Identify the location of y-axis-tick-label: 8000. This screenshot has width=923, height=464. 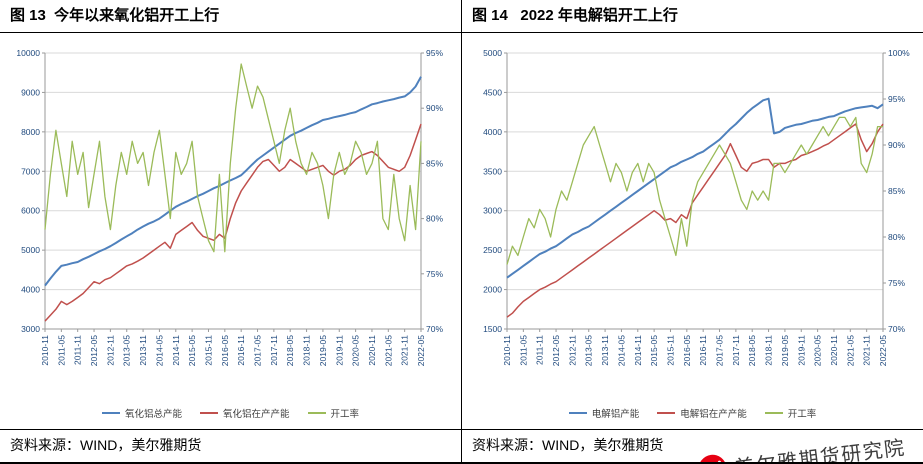
(30, 132).